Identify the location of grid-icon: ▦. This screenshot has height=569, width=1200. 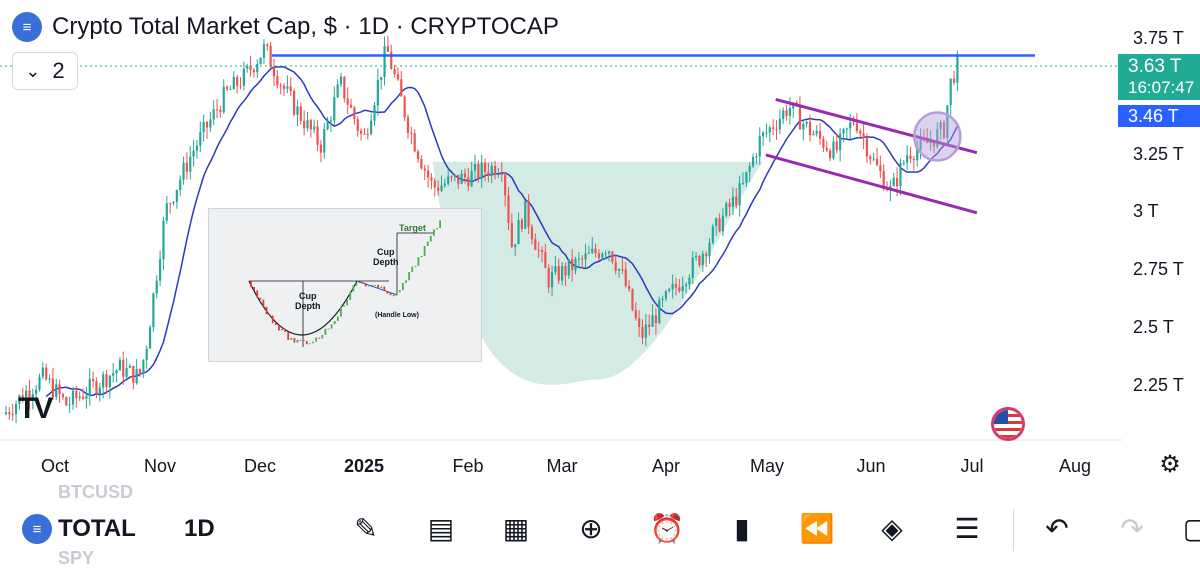
(516, 528).